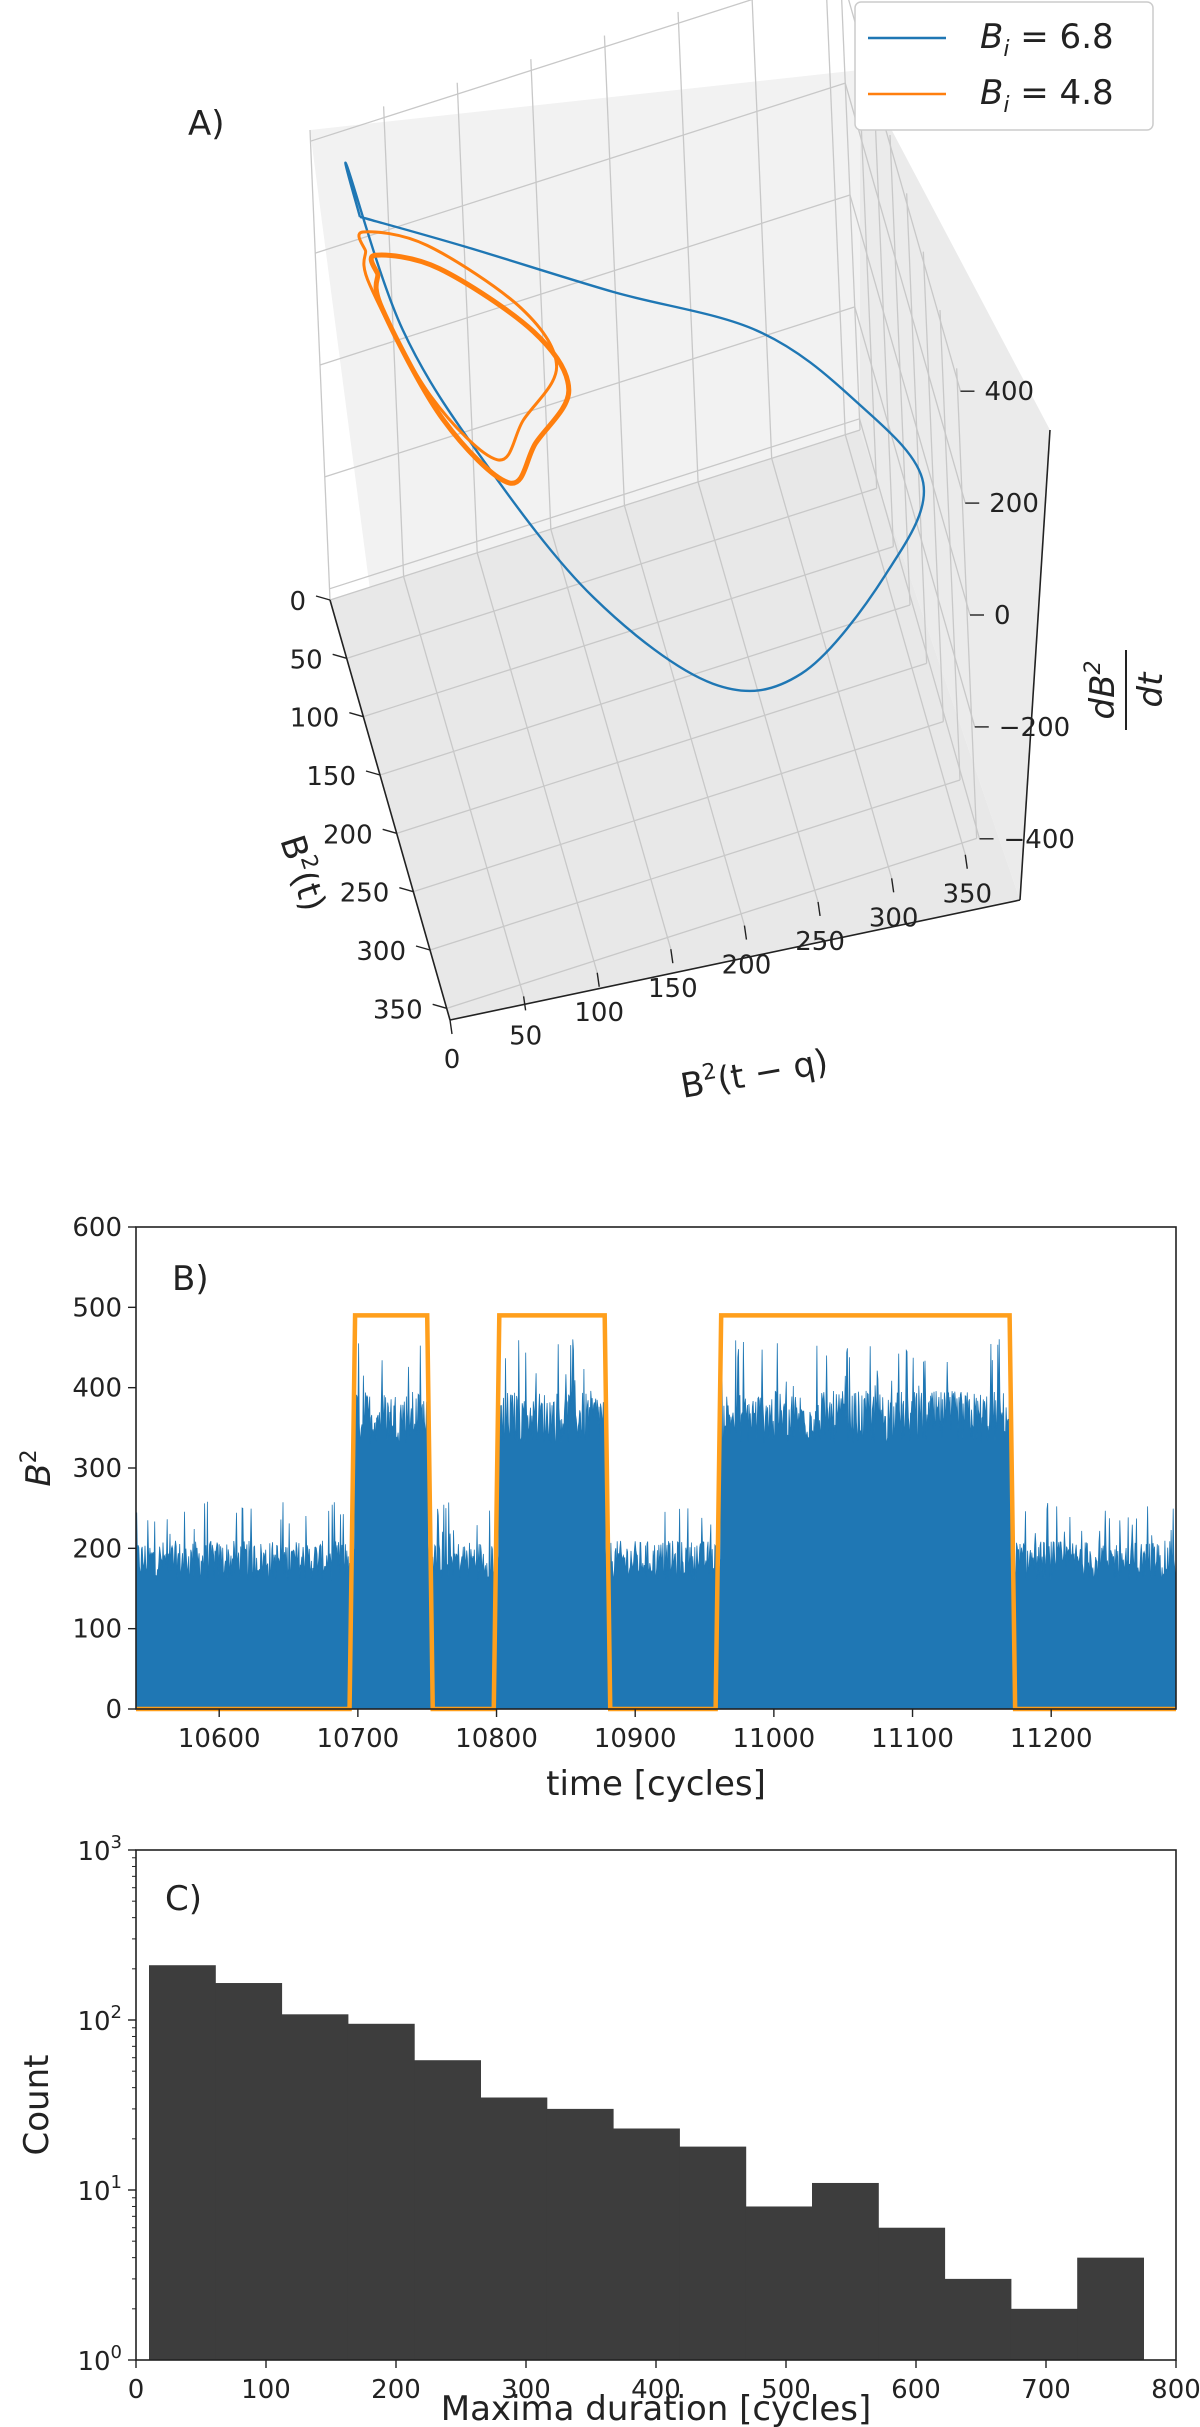 Image resolution: width=1200 pixels, height=2427 pixels. Describe the element at coordinates (365, 894) in the screenshot. I see `x-tick-label-a: 250` at that location.